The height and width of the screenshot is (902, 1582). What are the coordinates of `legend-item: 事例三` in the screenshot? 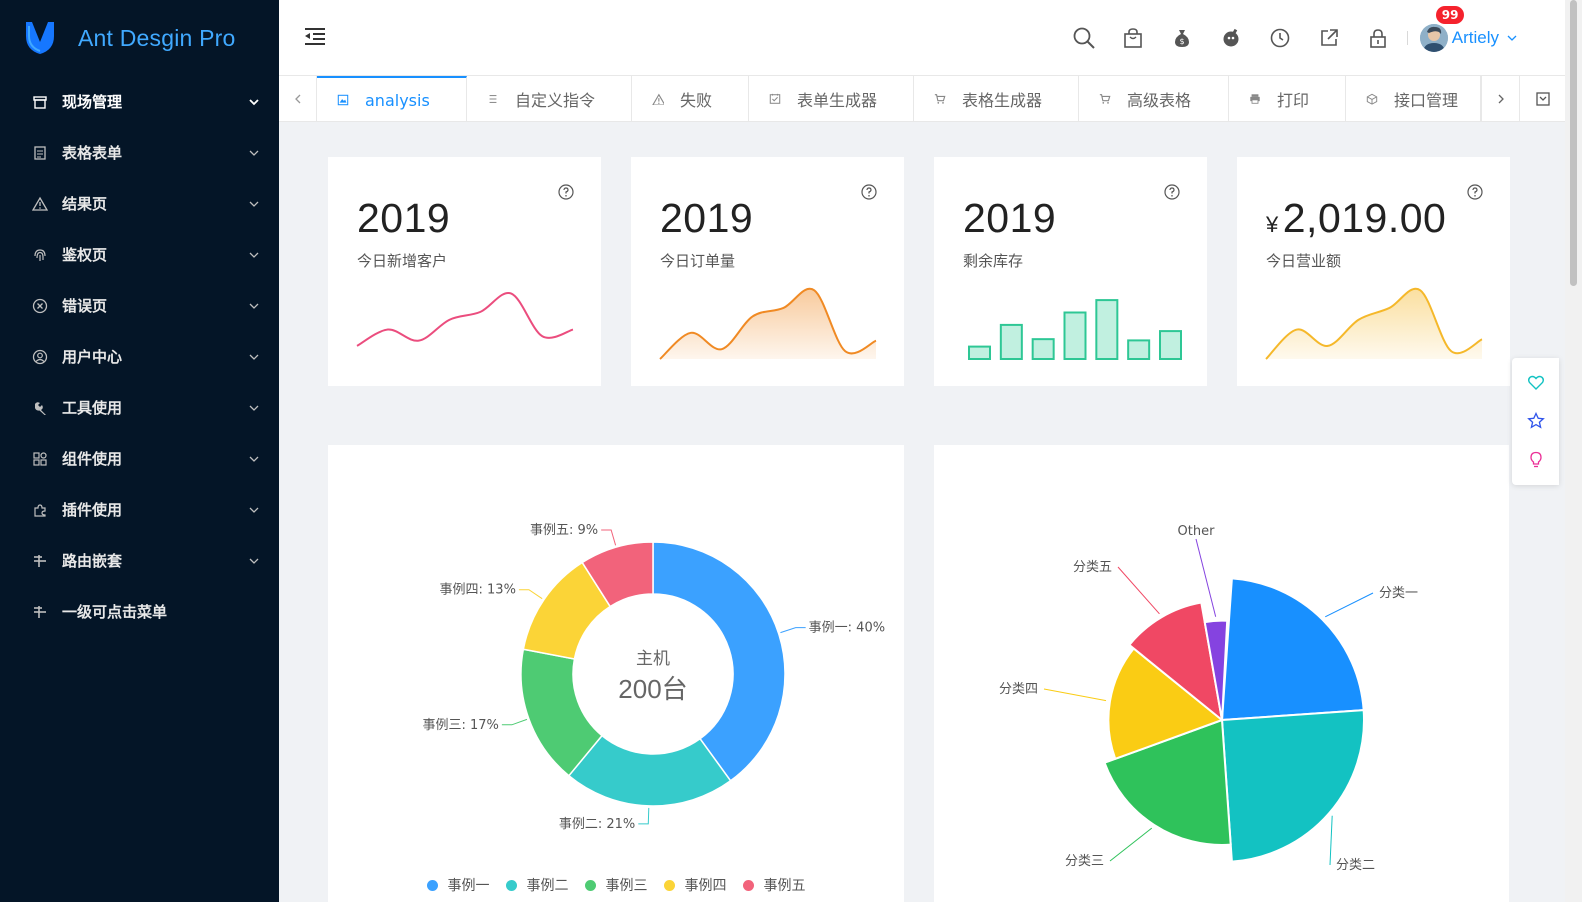 It's located at (616, 885).